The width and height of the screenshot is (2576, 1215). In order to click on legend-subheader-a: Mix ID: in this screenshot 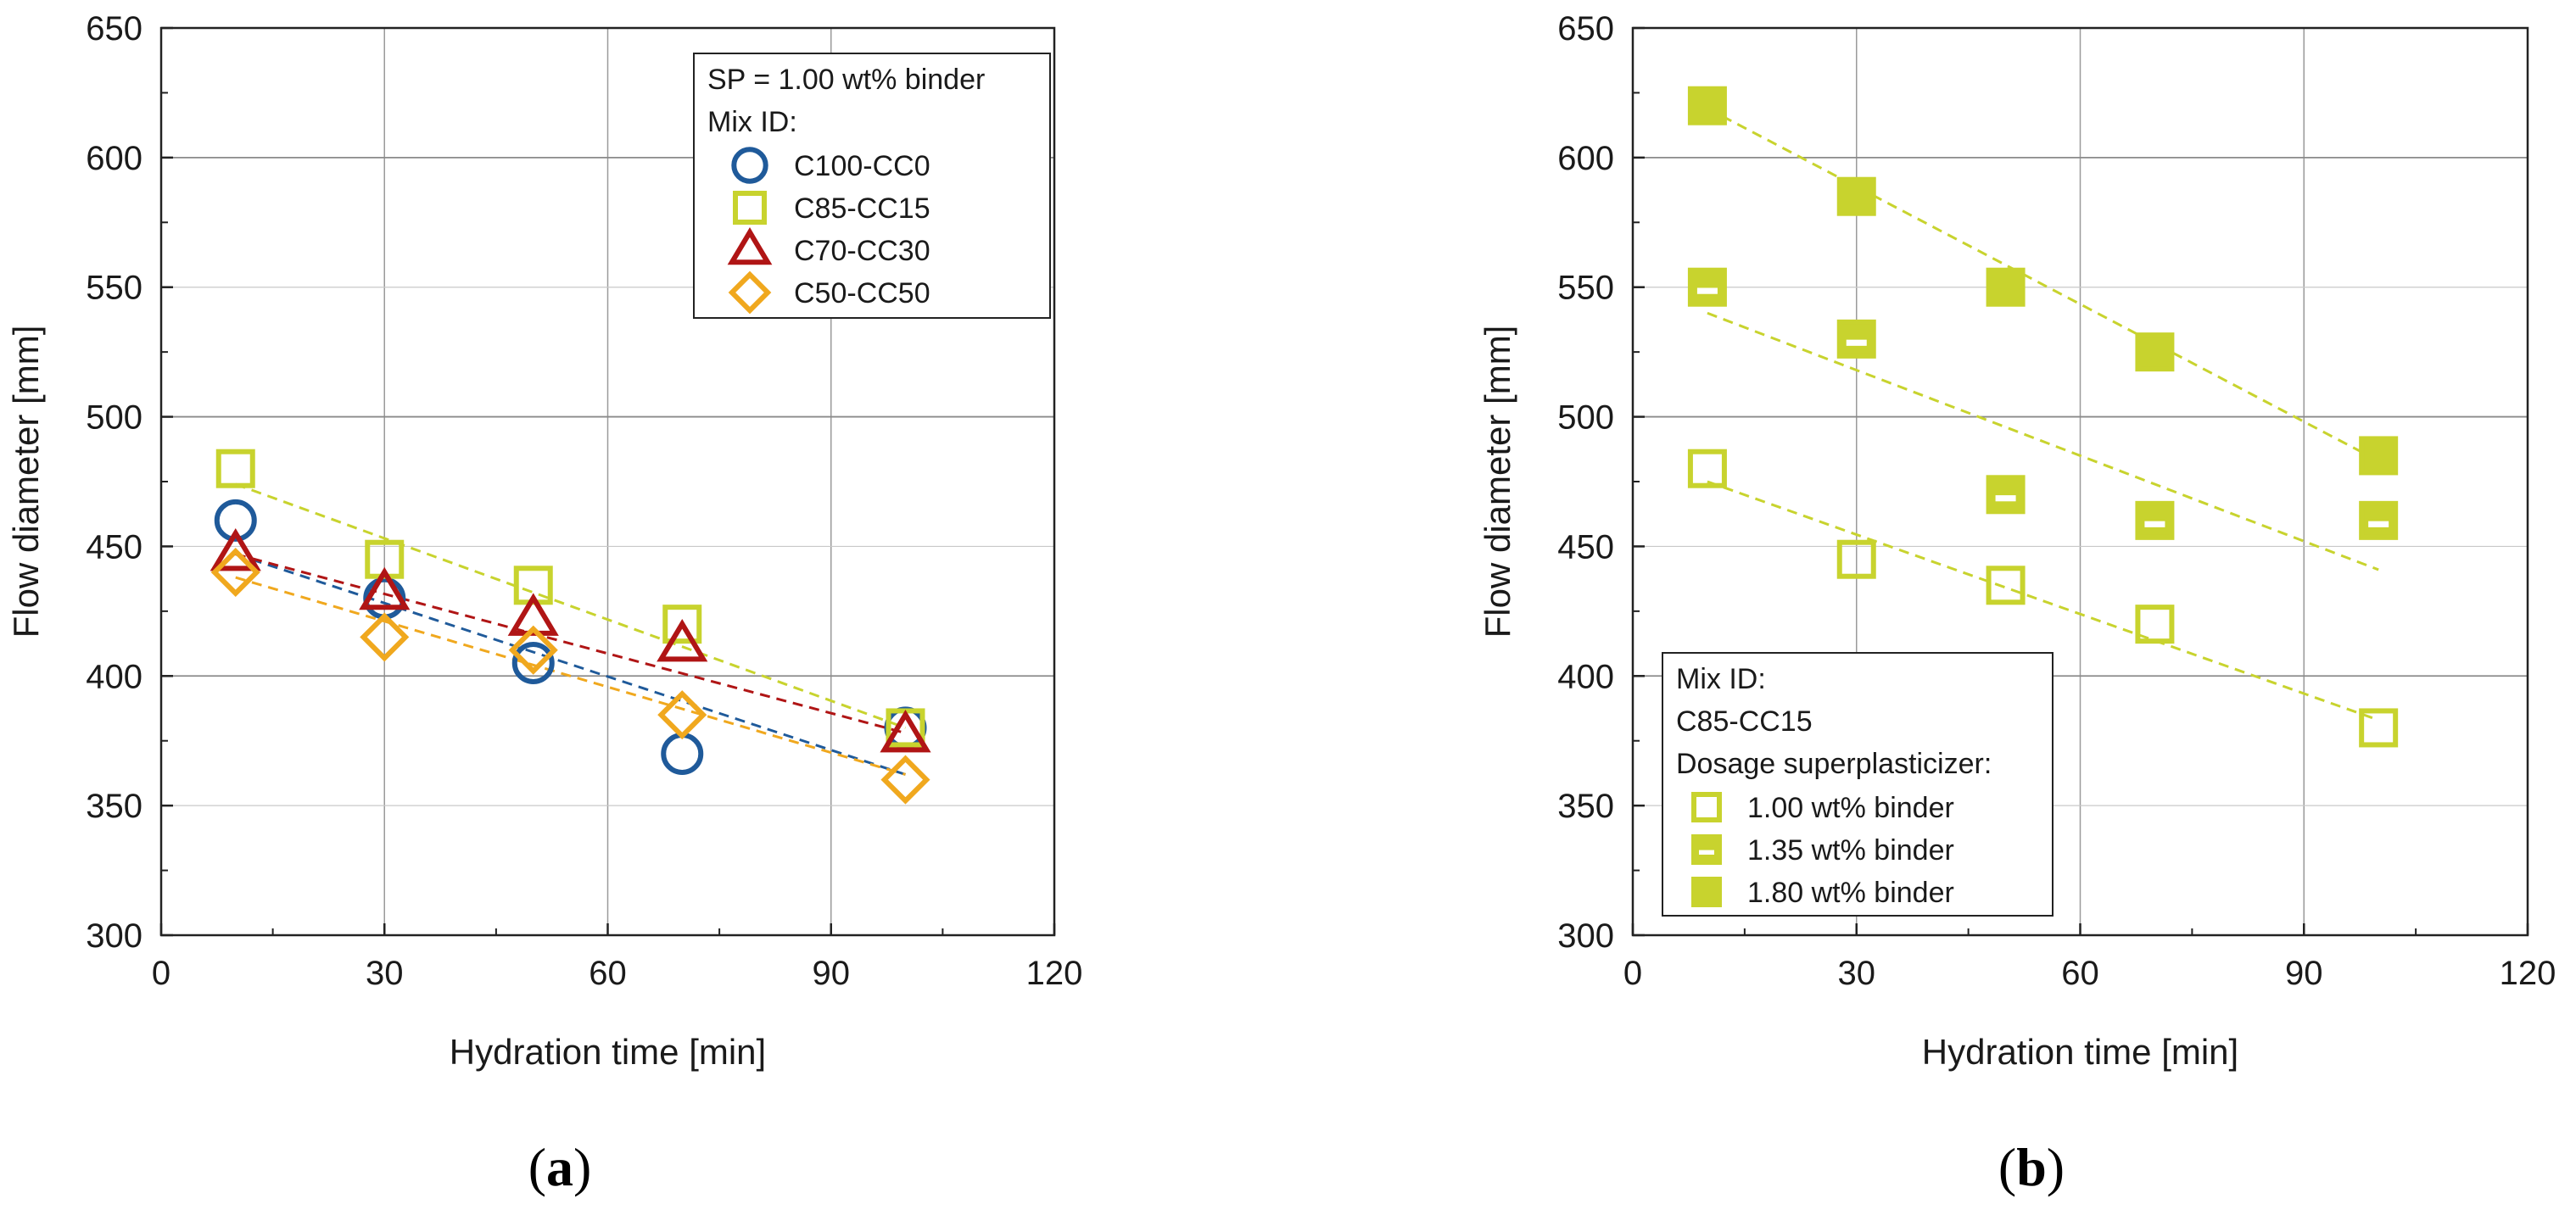, I will do `click(752, 122)`.